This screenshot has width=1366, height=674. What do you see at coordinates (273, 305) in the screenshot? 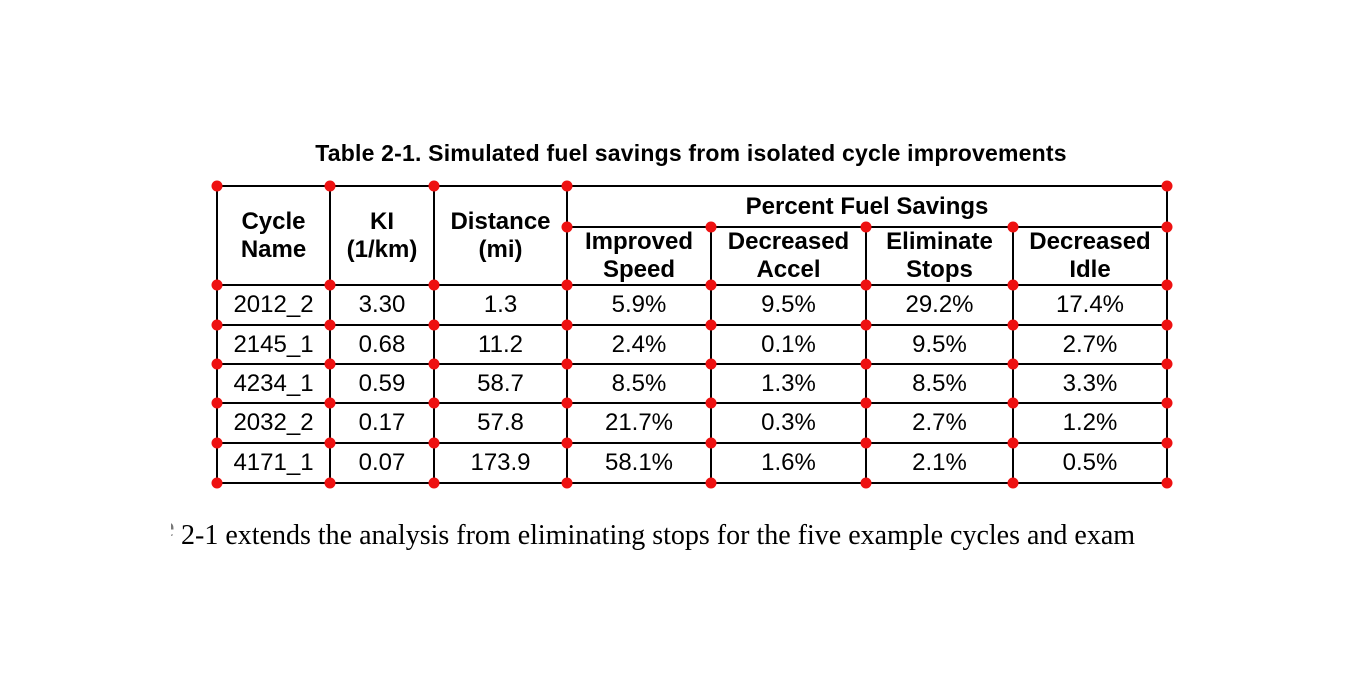
I see `table-cell: 2012_2` at bounding box center [273, 305].